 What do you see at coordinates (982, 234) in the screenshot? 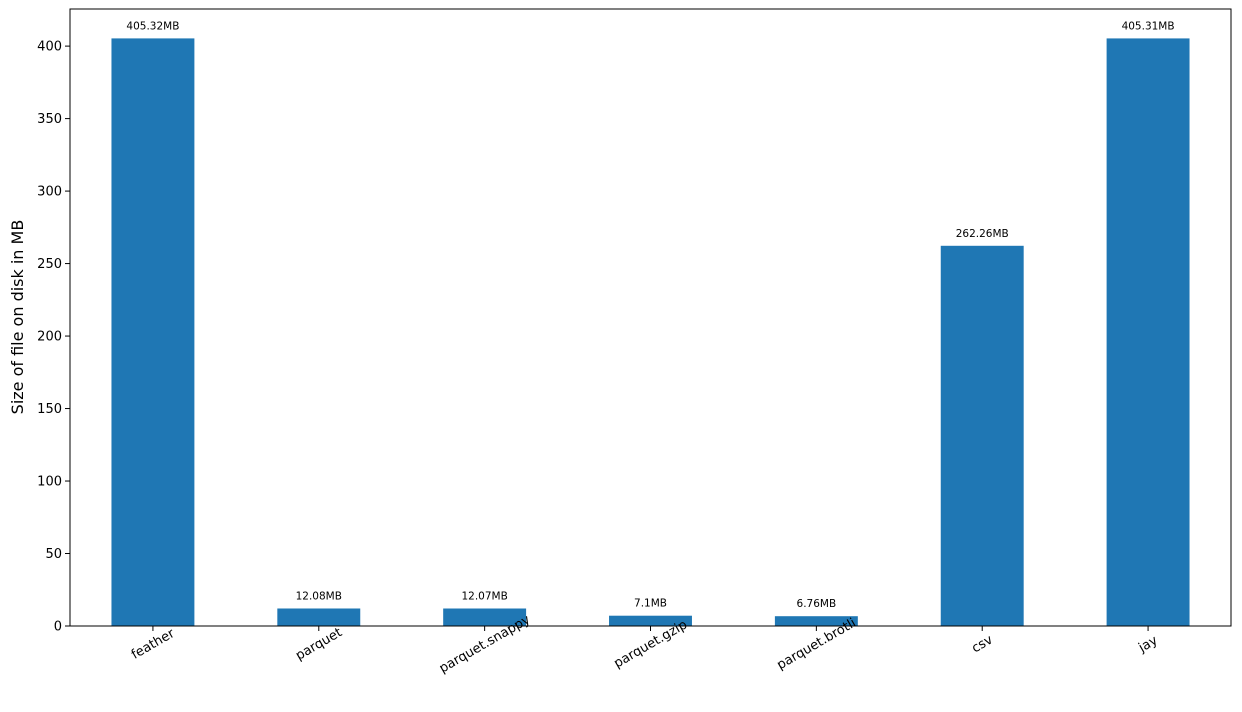
I see `data-label-csv: 262.26MB` at bounding box center [982, 234].